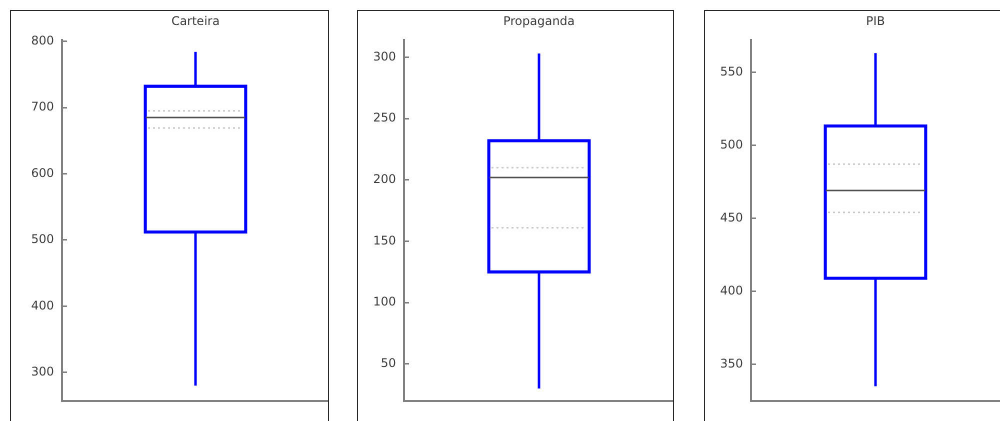 The width and height of the screenshot is (1000, 421). What do you see at coordinates (42, 173) in the screenshot?
I see `y-tick-label: 600` at bounding box center [42, 173].